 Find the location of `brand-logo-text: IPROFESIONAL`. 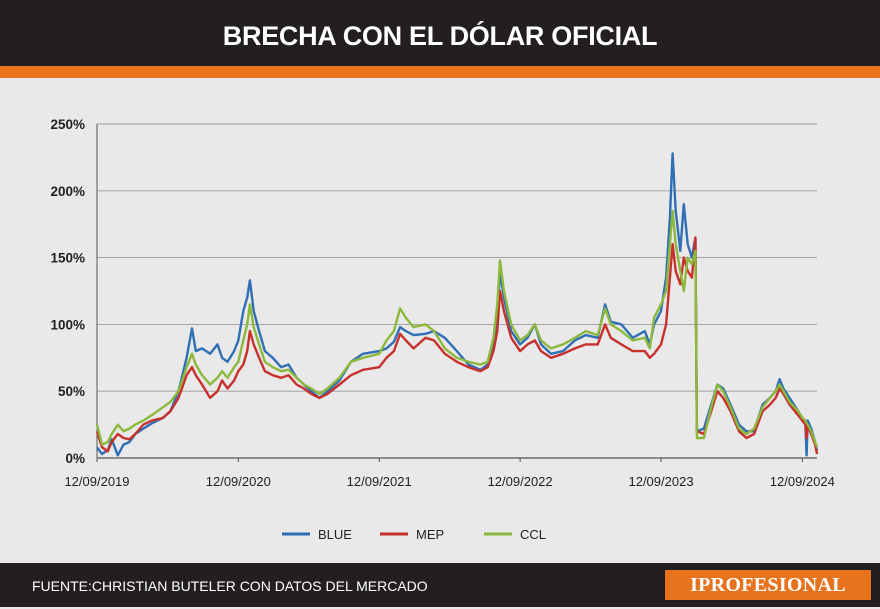

brand-logo-text: IPROFESIONAL is located at coordinates (768, 585).